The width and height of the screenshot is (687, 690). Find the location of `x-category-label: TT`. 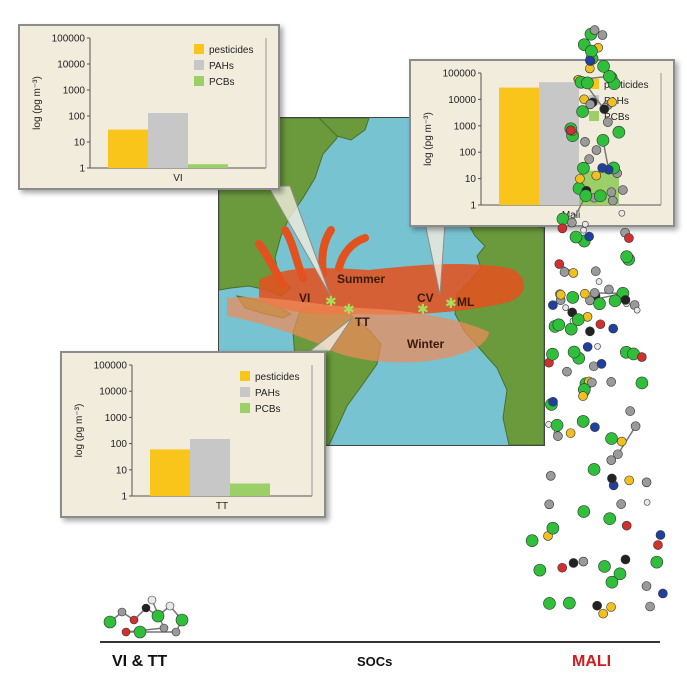

x-category-label: TT is located at coordinates (222, 506).